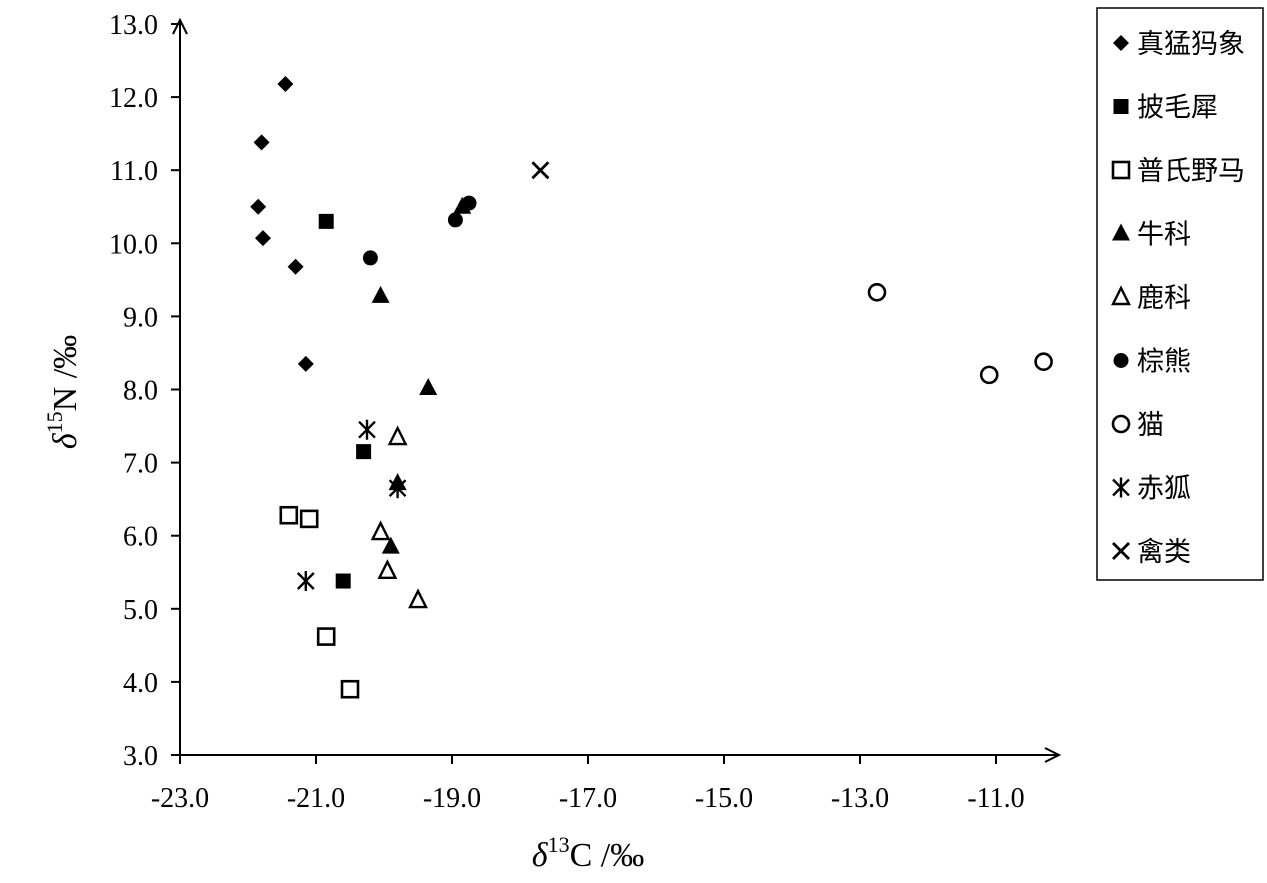 The width and height of the screenshot is (1267, 883). I want to click on y-tick-label: 6.0, so click(140, 537).